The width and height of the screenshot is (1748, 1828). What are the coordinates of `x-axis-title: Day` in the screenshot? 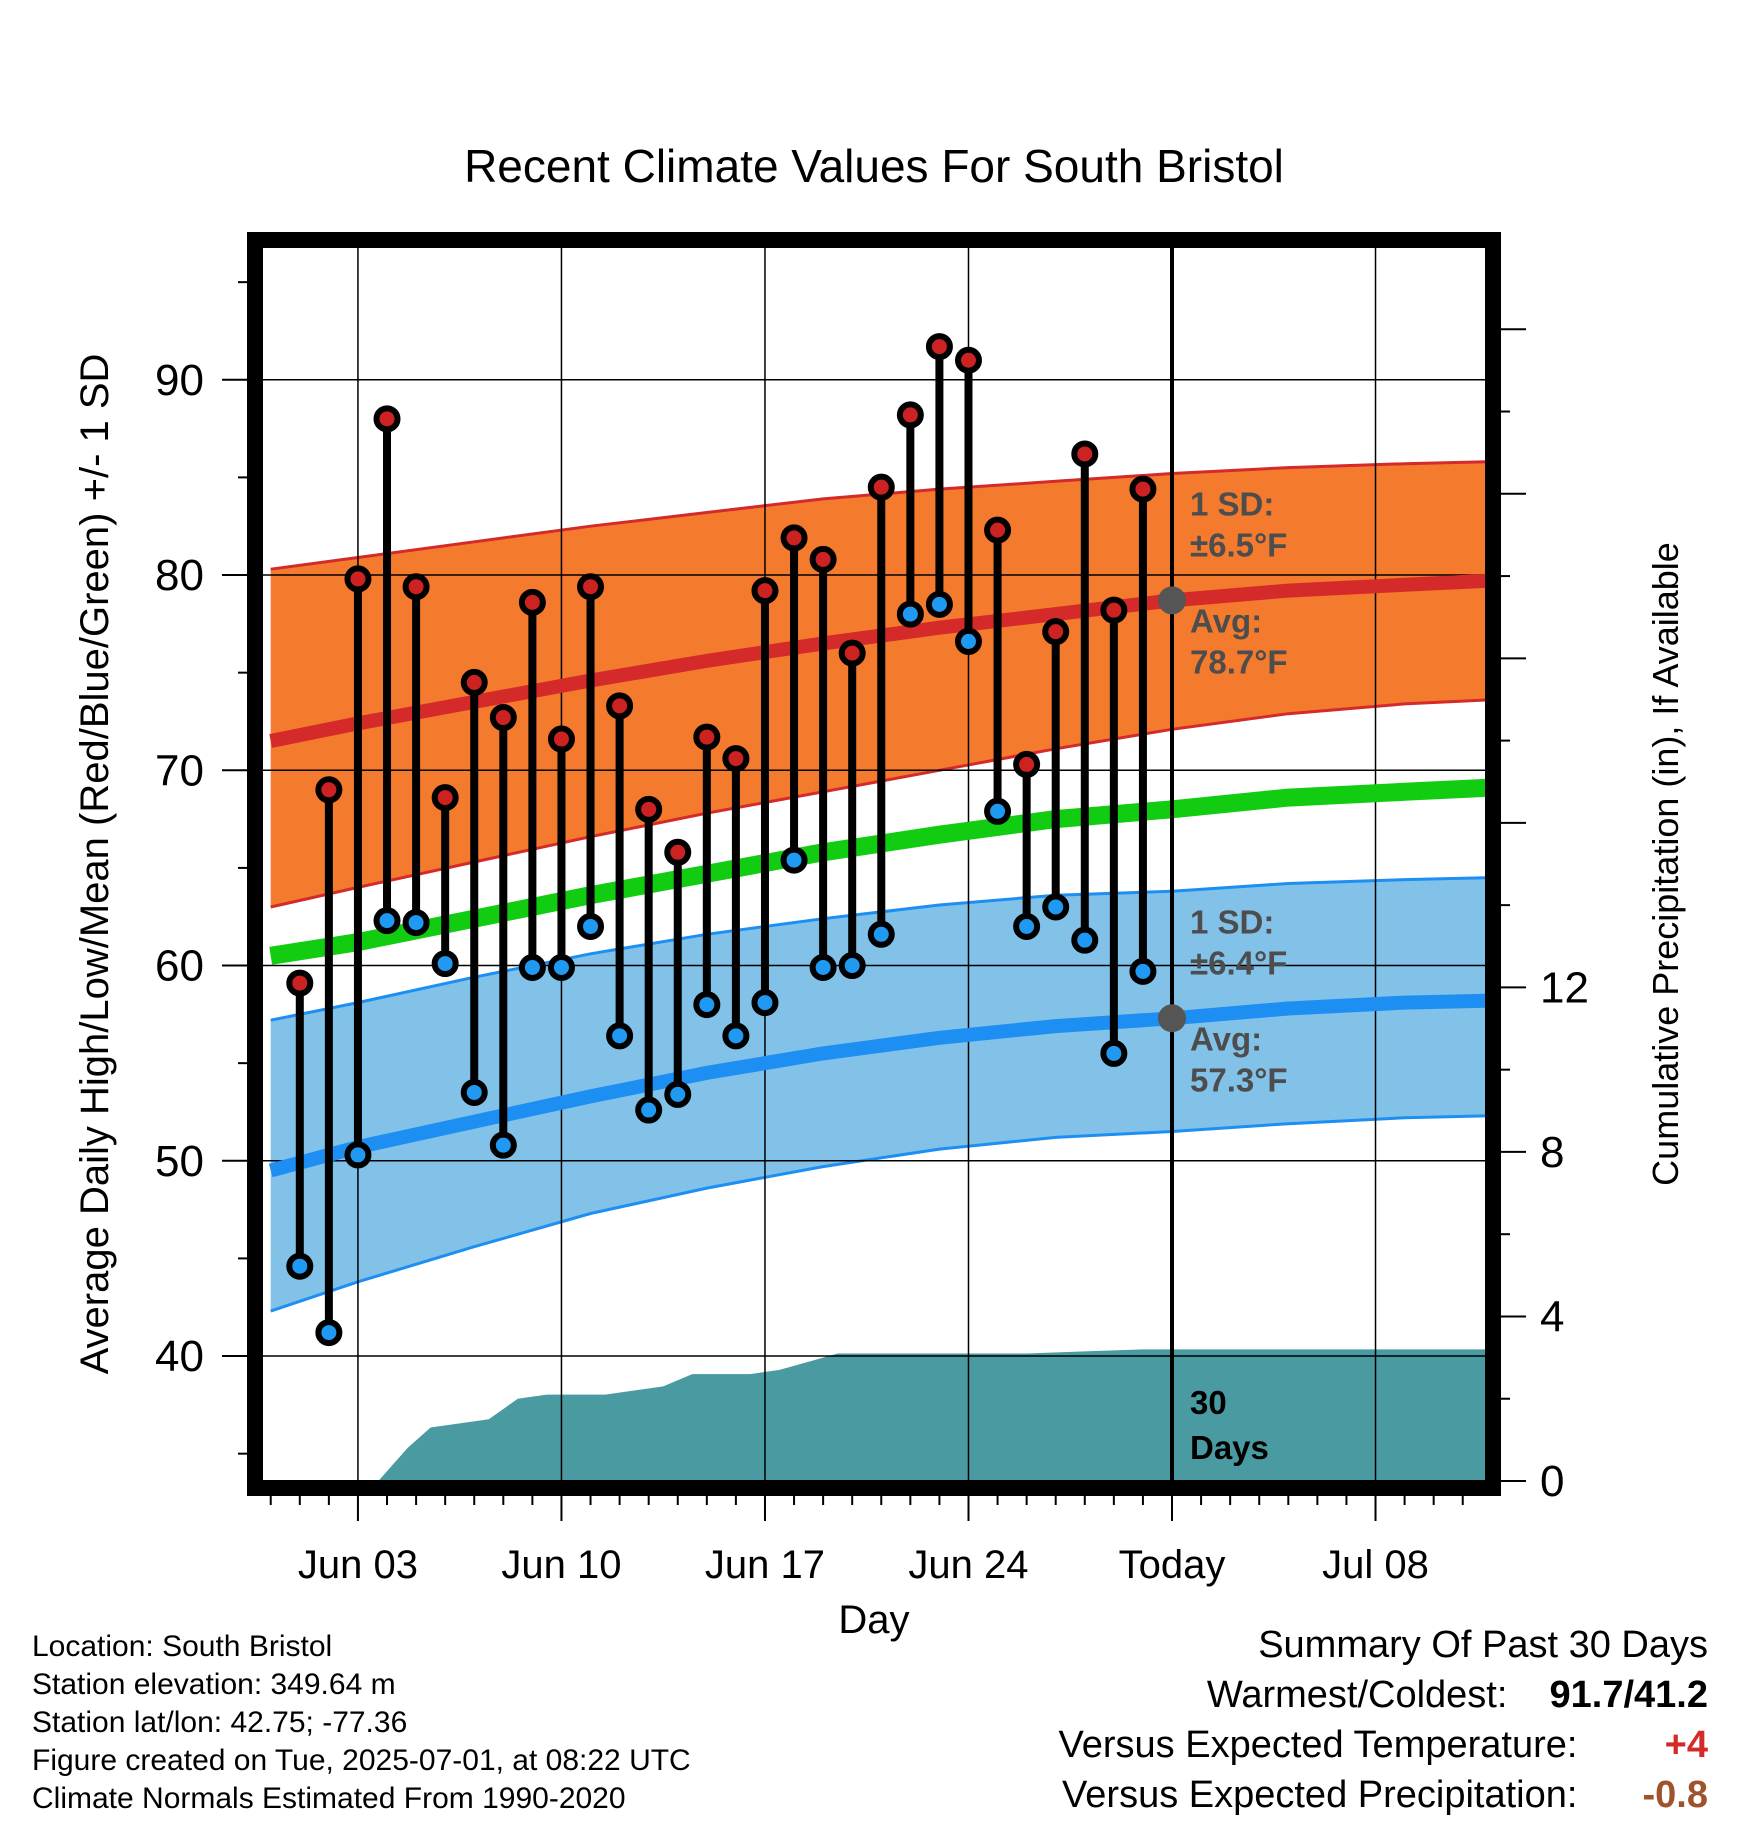 It's located at (873, 1620).